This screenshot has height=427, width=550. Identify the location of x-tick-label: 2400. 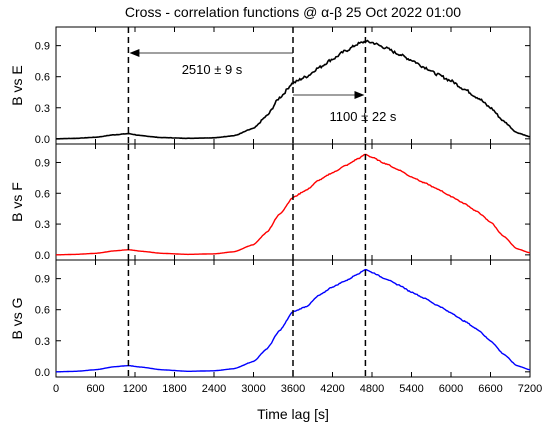
(214, 389).